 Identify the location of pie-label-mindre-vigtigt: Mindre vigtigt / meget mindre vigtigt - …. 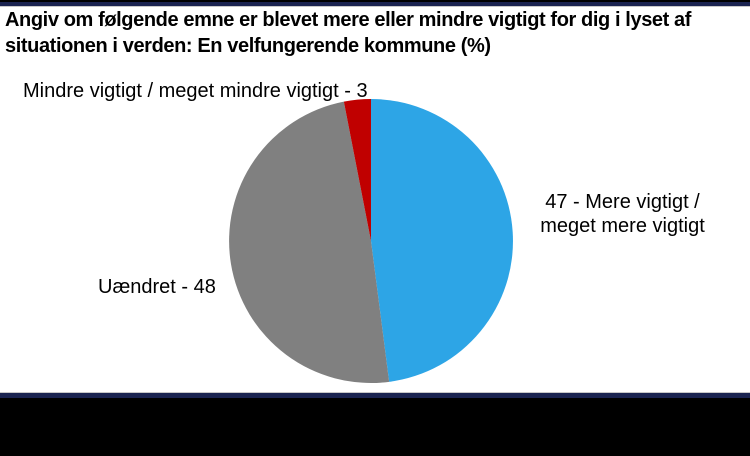
(195, 91).